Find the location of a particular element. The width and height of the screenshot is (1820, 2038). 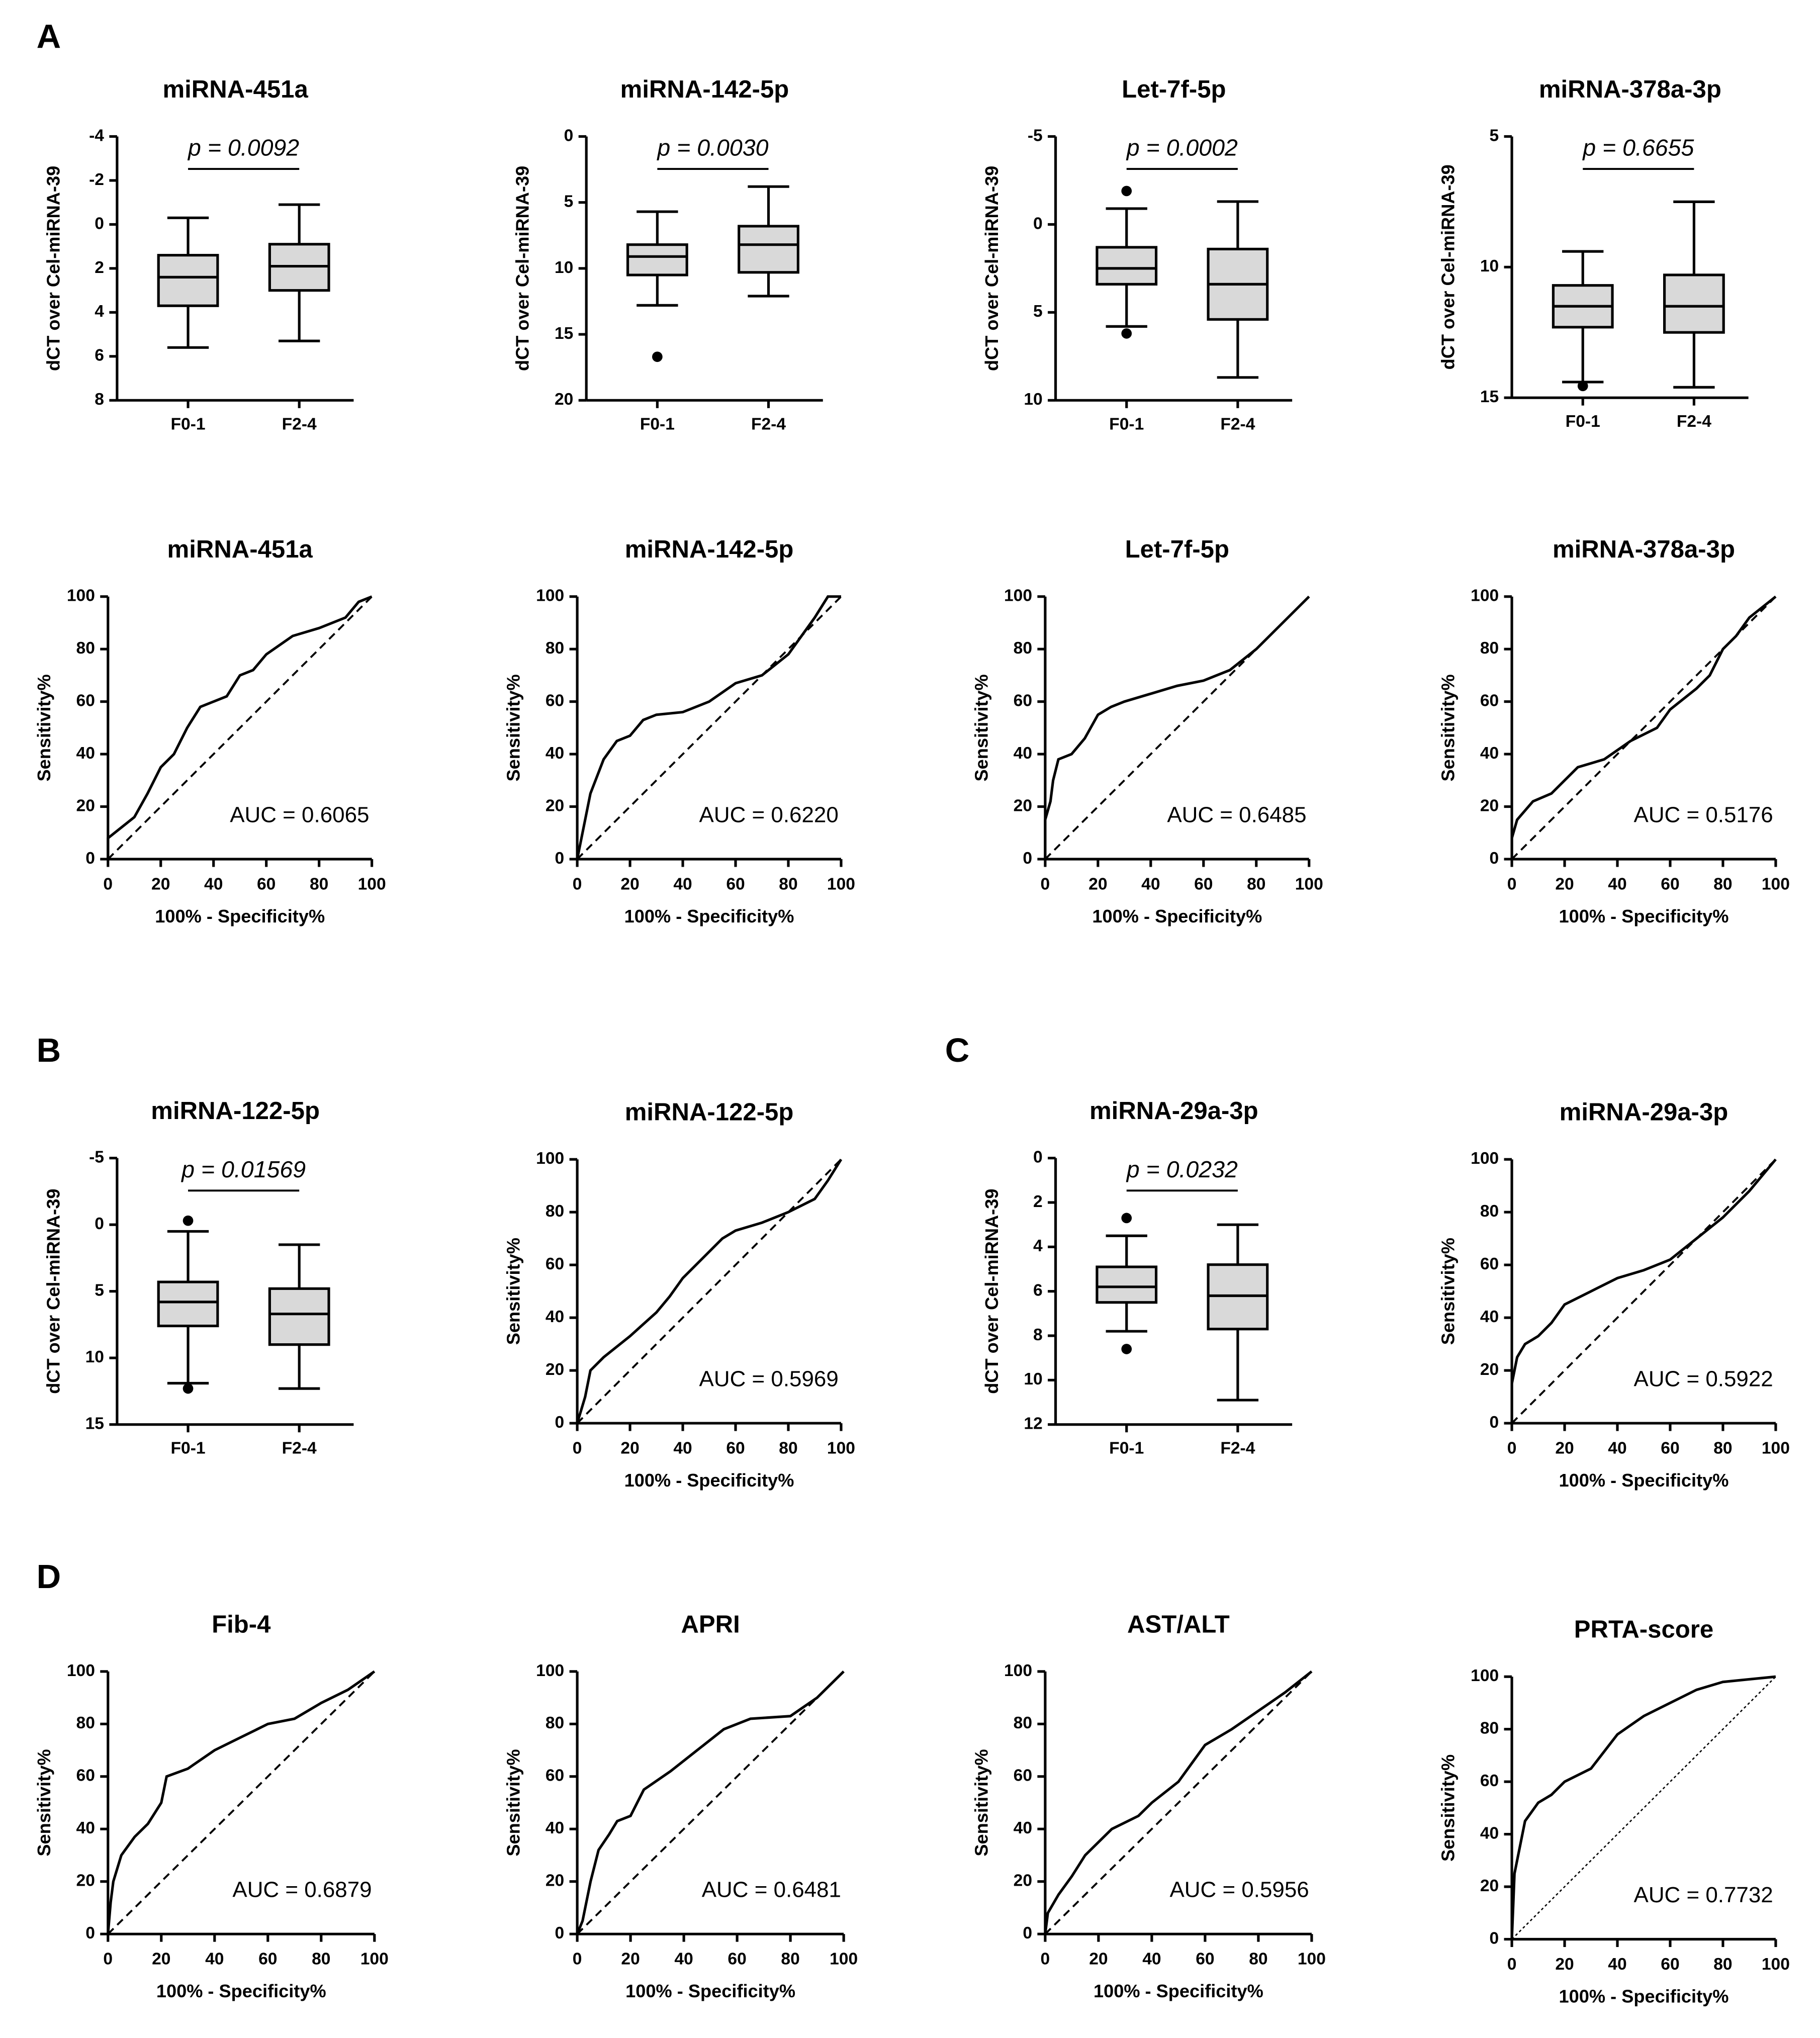

x-tick-label: 60 is located at coordinates (268, 1959).